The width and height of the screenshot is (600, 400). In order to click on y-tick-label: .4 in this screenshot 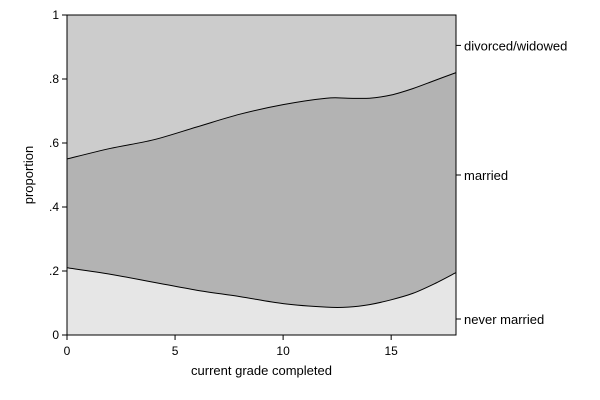, I will do `click(54, 207)`.